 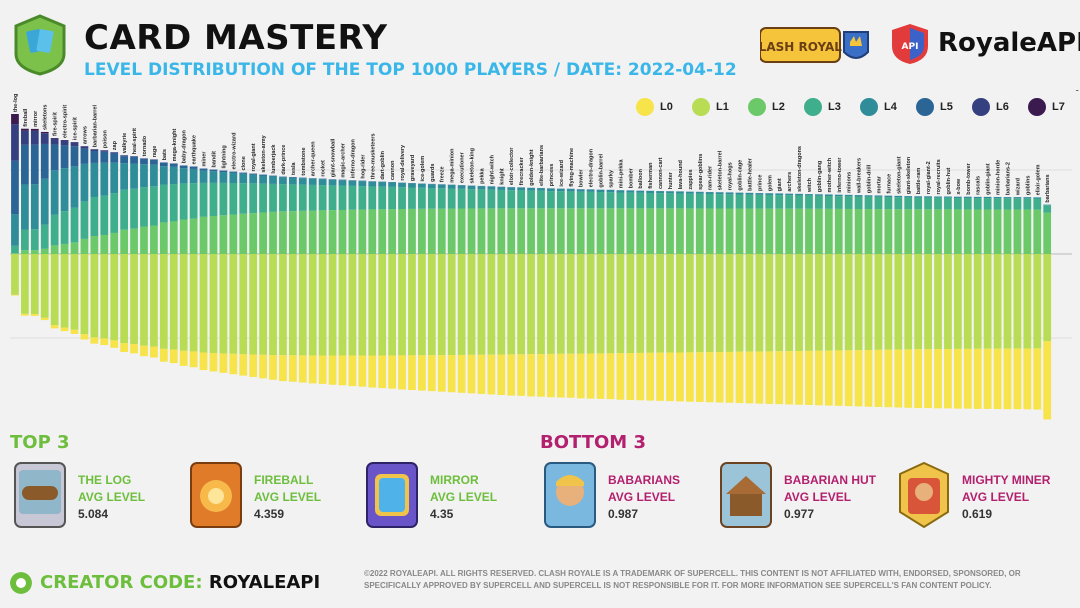 I want to click on bar-electro-wizard: electro-wizard, so click(x=233, y=254).